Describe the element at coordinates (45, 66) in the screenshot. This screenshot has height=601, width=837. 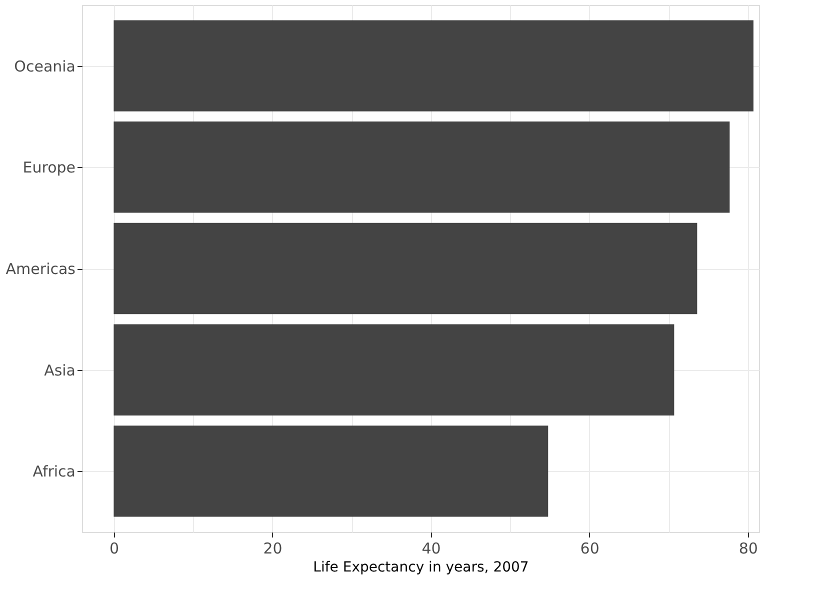
I see `y-tick-label: Oceania` at that location.